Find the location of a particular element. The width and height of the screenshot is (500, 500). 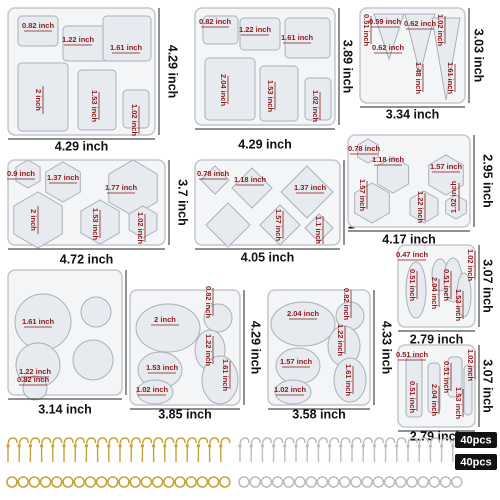

width-label: 3.34 inch is located at coordinates (413, 114).